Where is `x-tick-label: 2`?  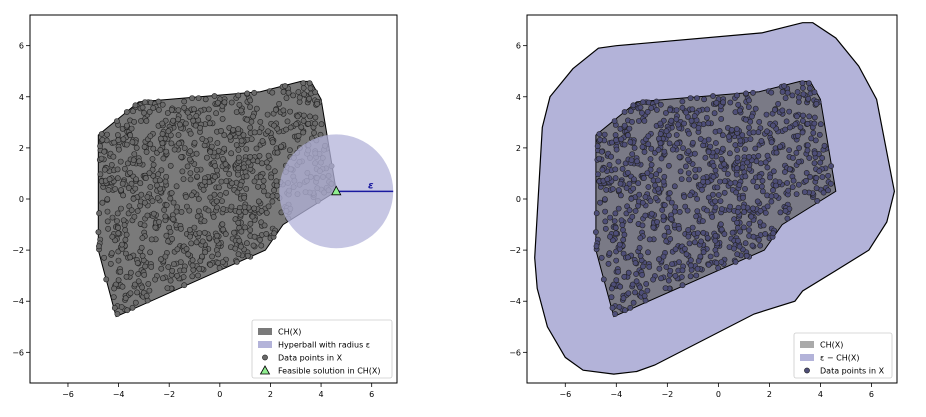 x-tick-label: 2 is located at coordinates (270, 394).